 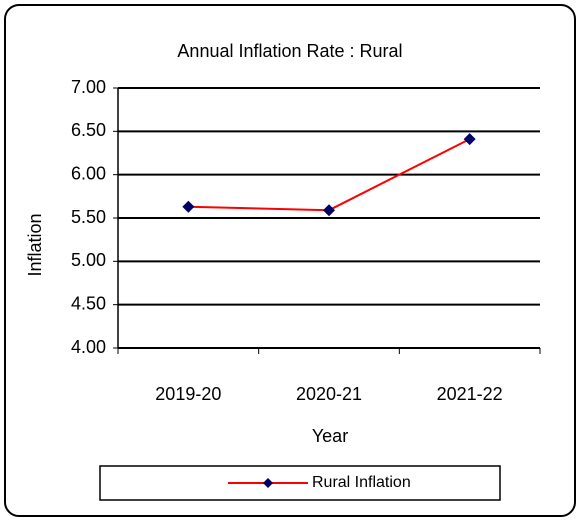 What do you see at coordinates (188, 394) in the screenshot?
I see `x-tick-label: 2019-20` at bounding box center [188, 394].